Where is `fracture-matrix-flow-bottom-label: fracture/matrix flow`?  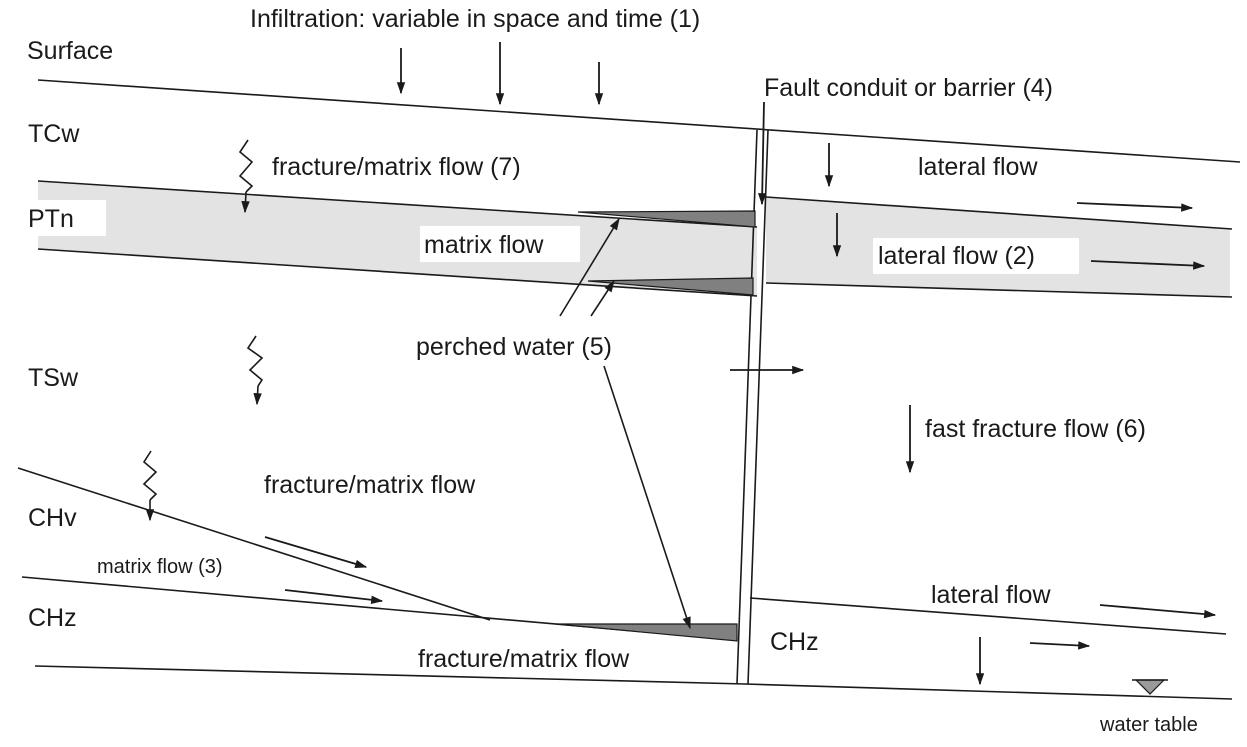 fracture-matrix-flow-bottom-label: fracture/matrix flow is located at coordinates (524, 659).